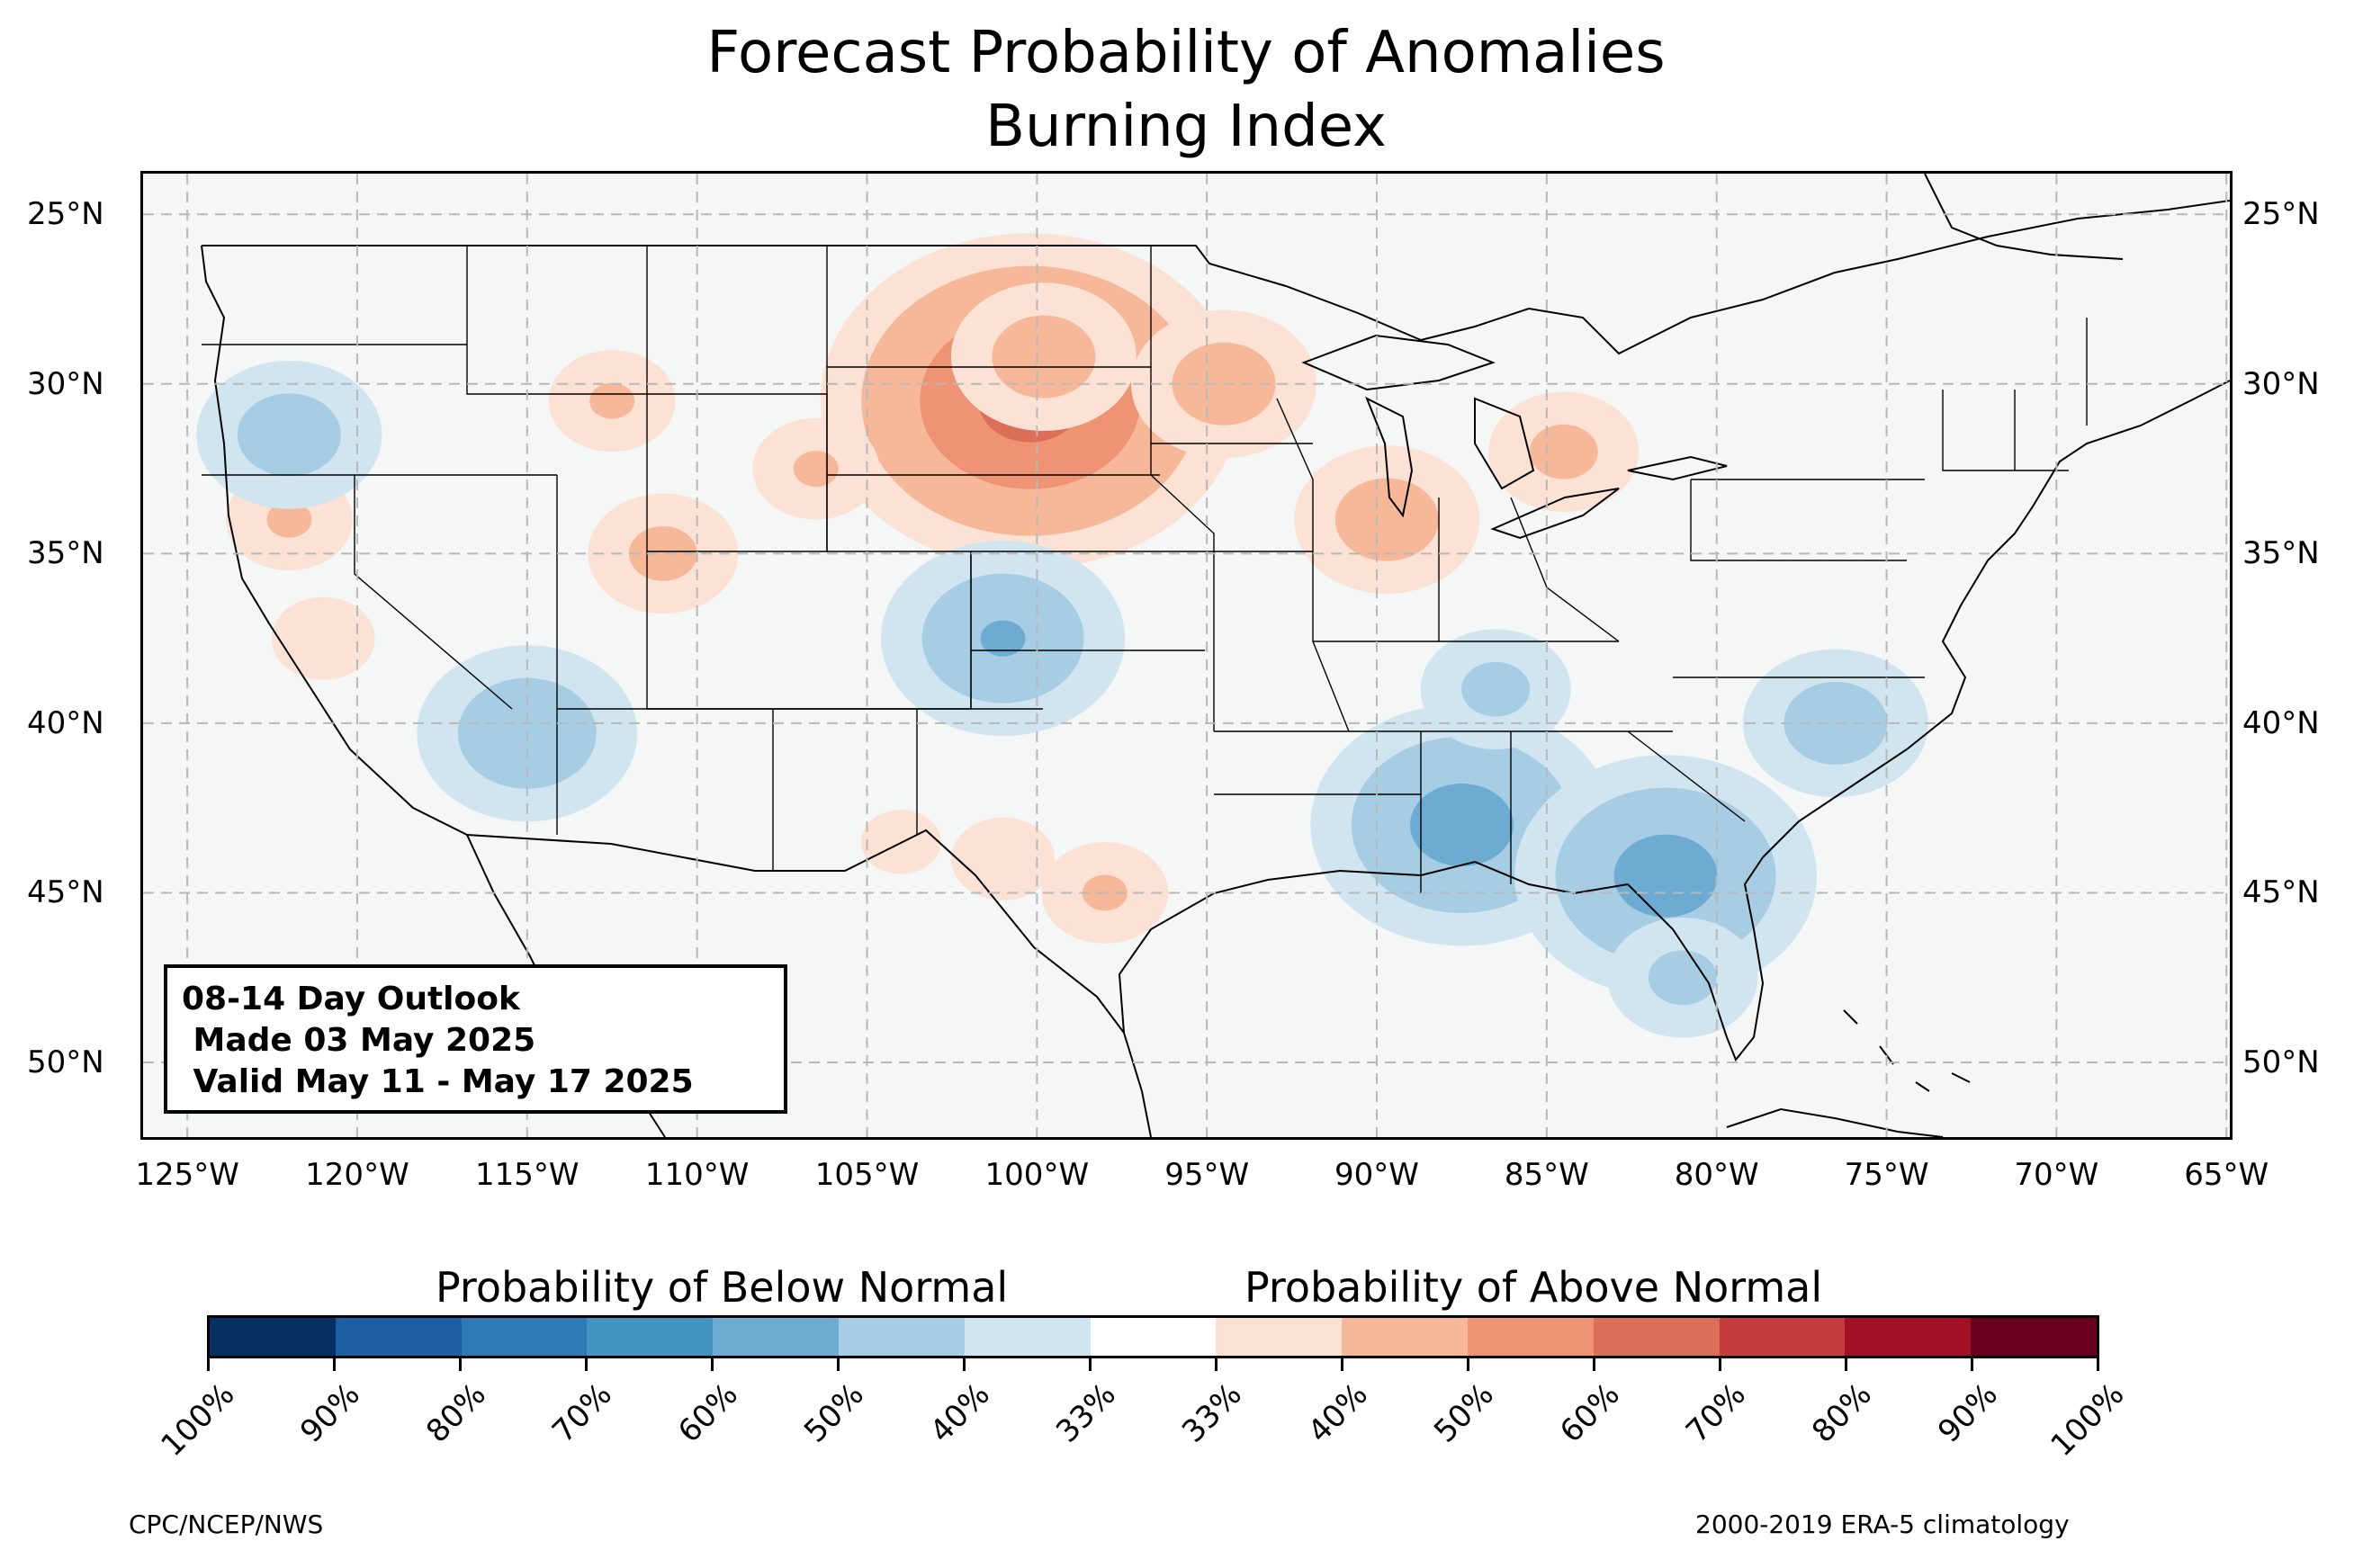 Image resolution: width=2372 pixels, height=1568 pixels. I want to click on wi-il-border, so click(1313, 565).